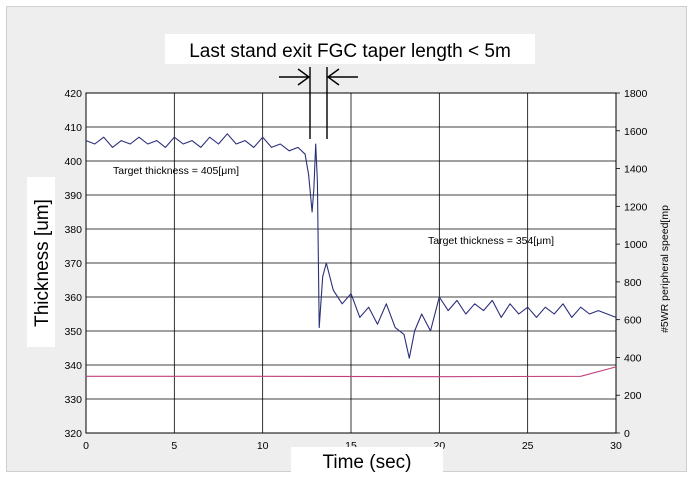 The width and height of the screenshot is (695, 480). Describe the element at coordinates (633, 283) in the screenshot. I see `right-y-tick-label: 800` at that location.